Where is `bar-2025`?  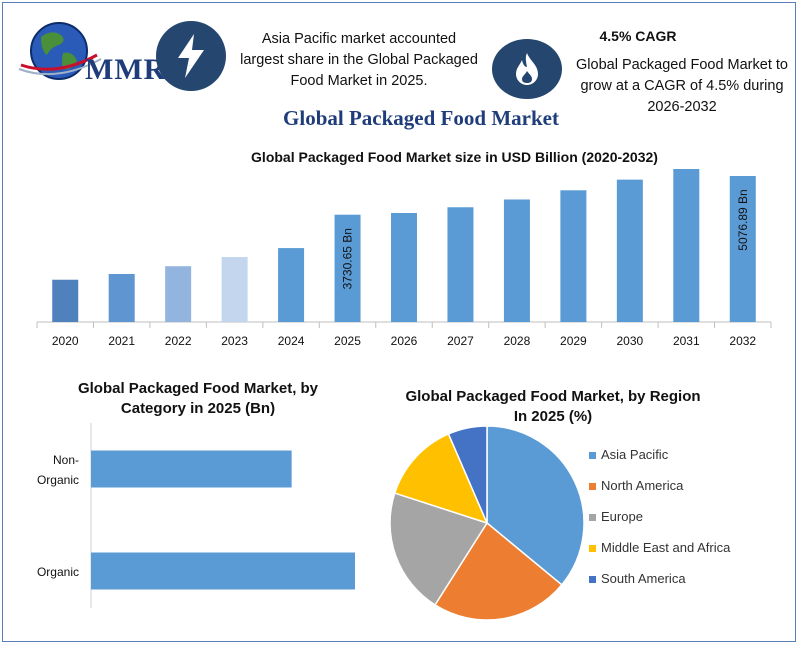
bar-2025 is located at coordinates (347, 268).